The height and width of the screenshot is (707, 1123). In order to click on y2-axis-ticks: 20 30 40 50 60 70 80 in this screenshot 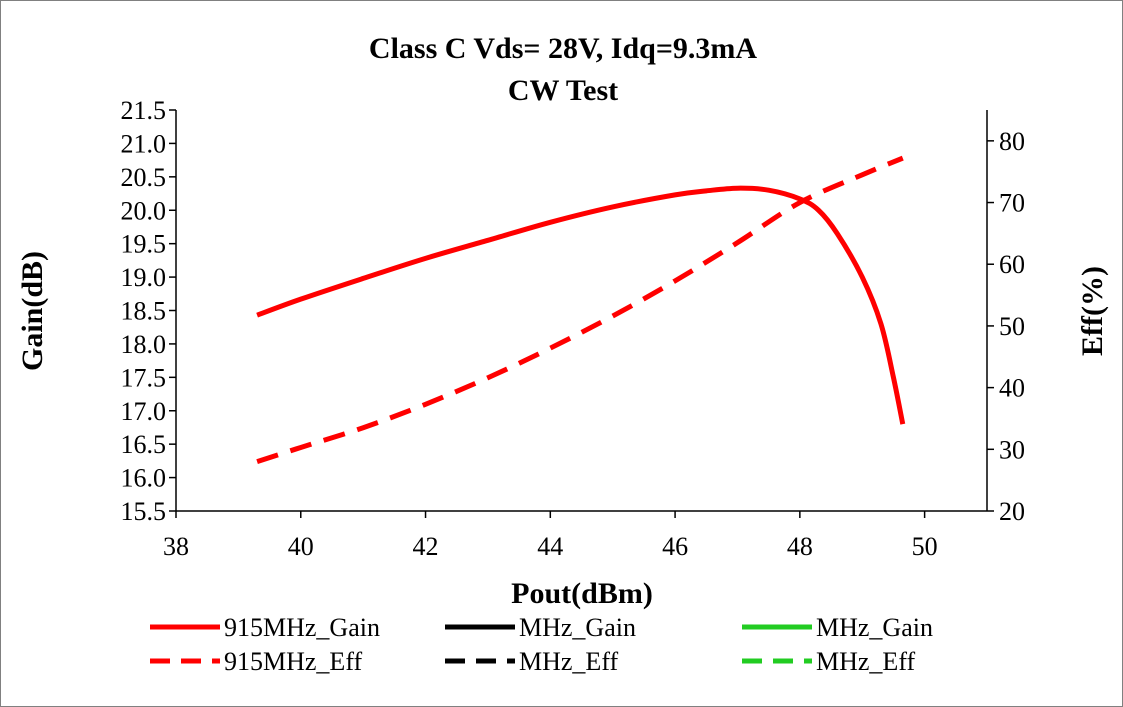, I will do `click(1006, 326)`.